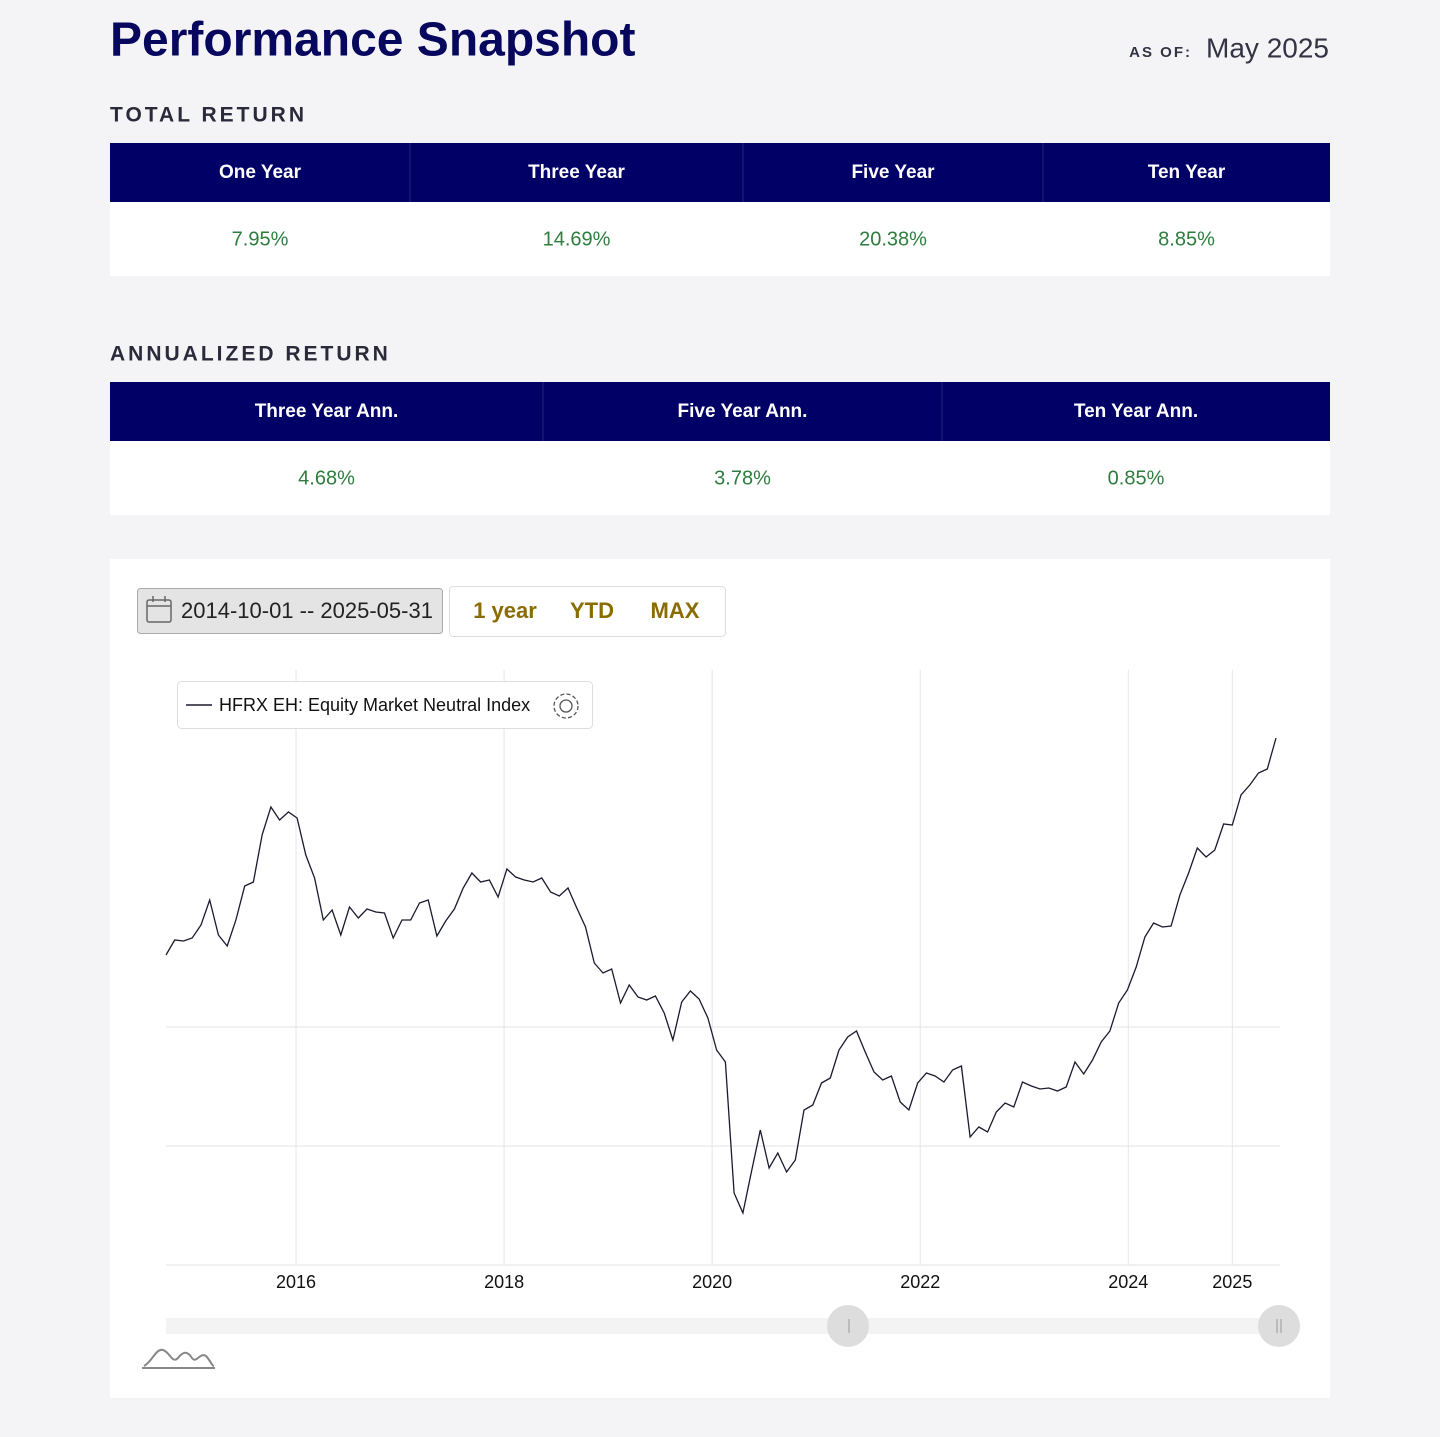 This screenshot has height=1437, width=1440. Describe the element at coordinates (723, 1326) in the screenshot. I see `slider-track` at that location.